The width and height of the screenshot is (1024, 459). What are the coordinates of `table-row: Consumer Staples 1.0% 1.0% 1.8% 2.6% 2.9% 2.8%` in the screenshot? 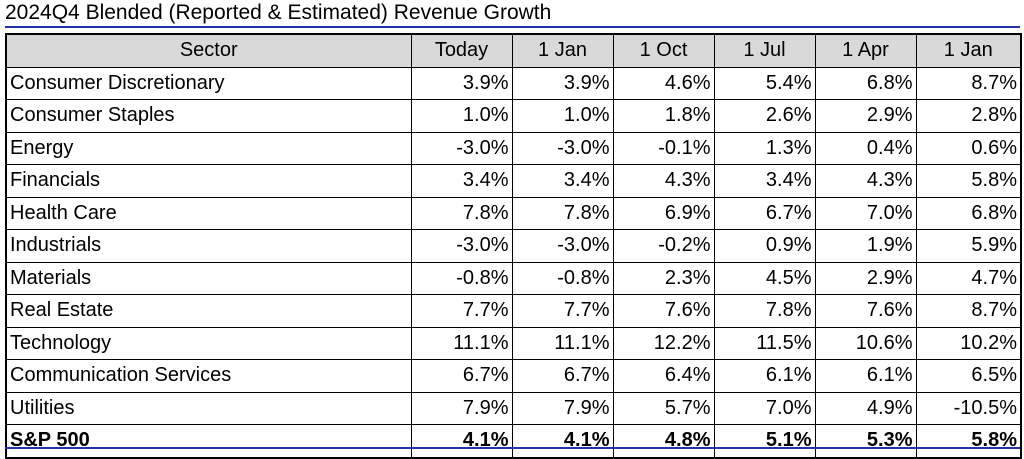 It's located at (513, 116).